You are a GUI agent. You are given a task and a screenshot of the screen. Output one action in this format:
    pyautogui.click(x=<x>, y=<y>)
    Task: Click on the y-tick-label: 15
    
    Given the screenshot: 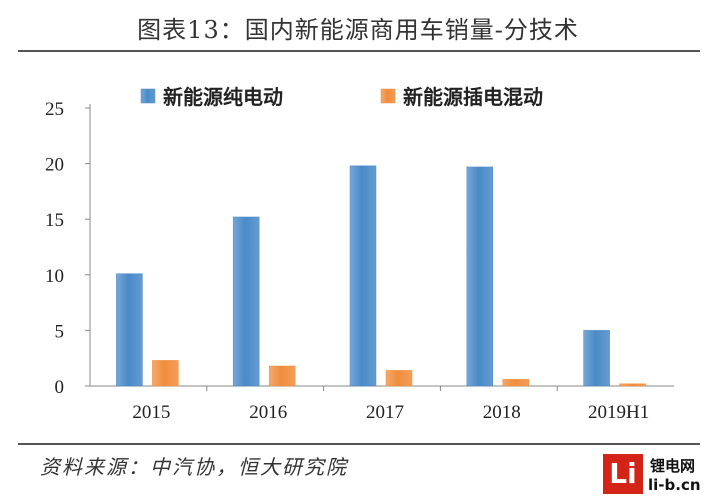 What is the action you would take?
    pyautogui.click(x=54, y=220)
    